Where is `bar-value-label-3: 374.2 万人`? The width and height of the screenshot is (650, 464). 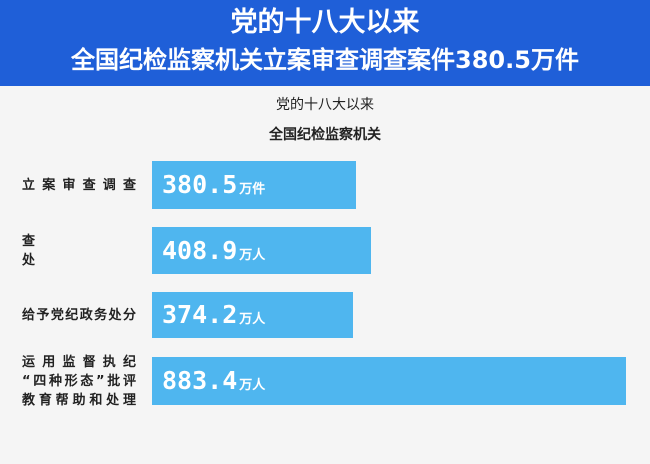
bar-value-label-3: 374.2 万人 is located at coordinates (213, 317).